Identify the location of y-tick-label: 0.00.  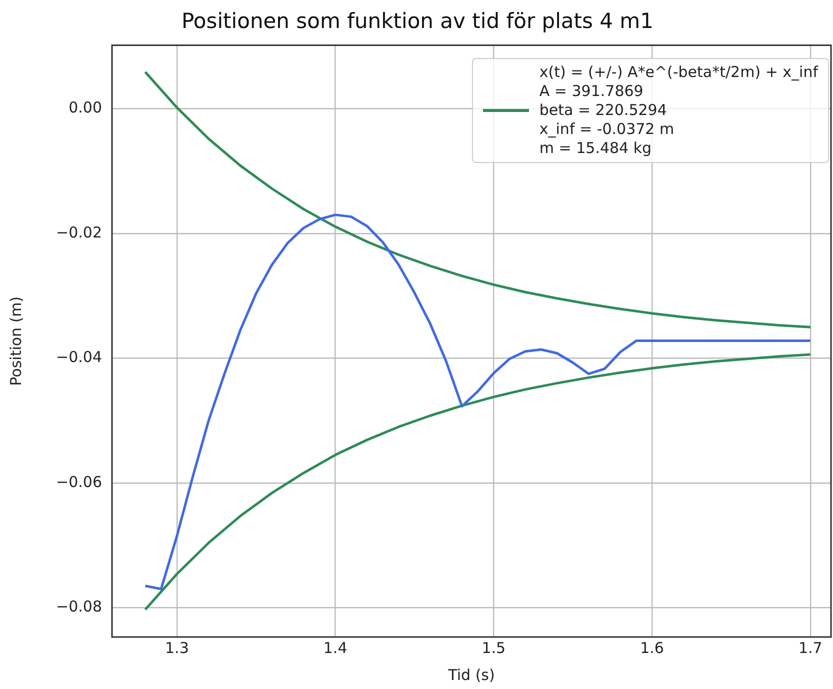
(85, 107).